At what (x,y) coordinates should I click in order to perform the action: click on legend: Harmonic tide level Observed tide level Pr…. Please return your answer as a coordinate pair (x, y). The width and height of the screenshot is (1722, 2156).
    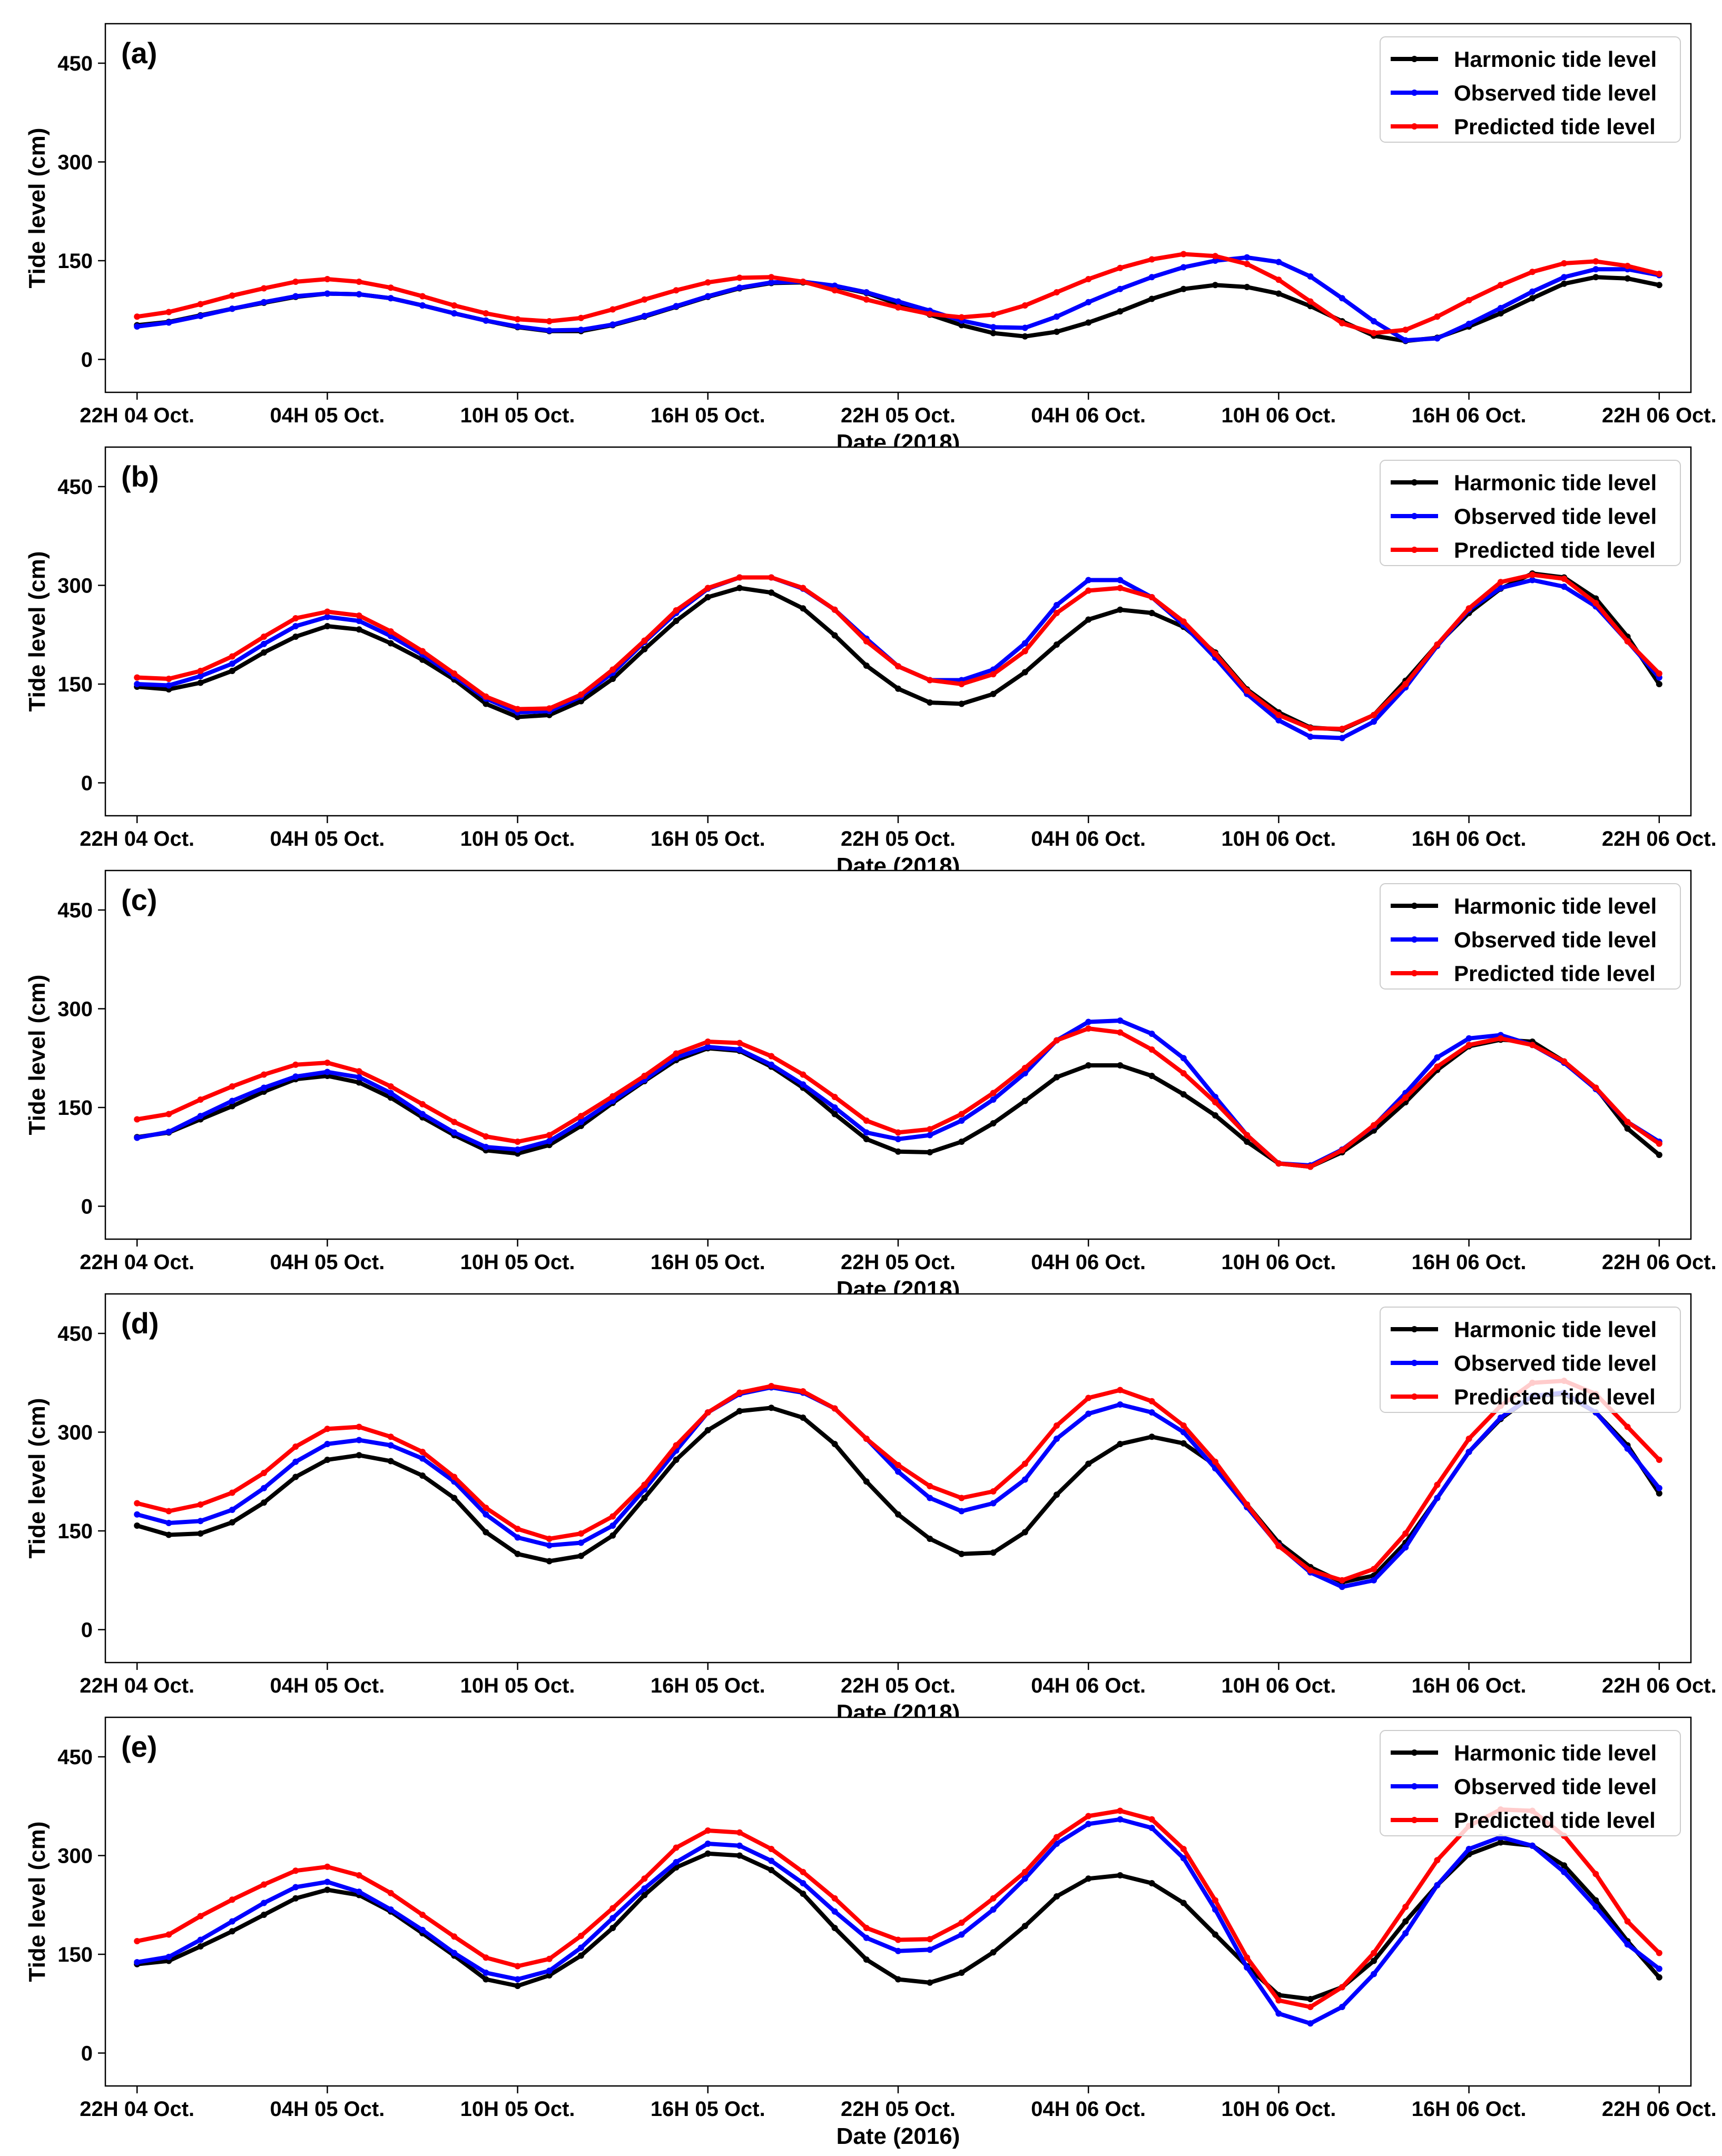
    Looking at the image, I should click on (1530, 513).